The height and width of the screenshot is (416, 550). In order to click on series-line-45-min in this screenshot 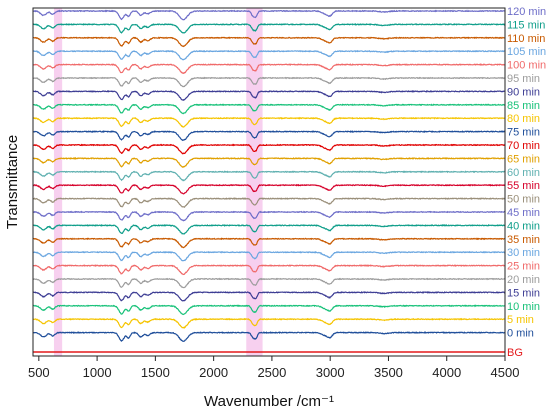, I will do `click(269, 216)`.